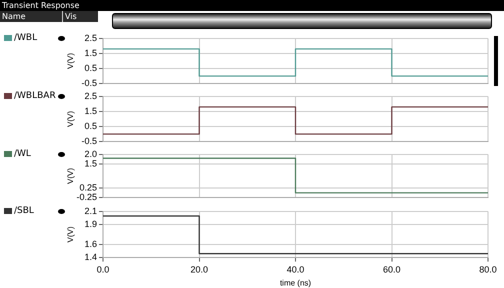  What do you see at coordinates (252, 5) in the screenshot?
I see `chart-title: Transient Response` at bounding box center [252, 5].